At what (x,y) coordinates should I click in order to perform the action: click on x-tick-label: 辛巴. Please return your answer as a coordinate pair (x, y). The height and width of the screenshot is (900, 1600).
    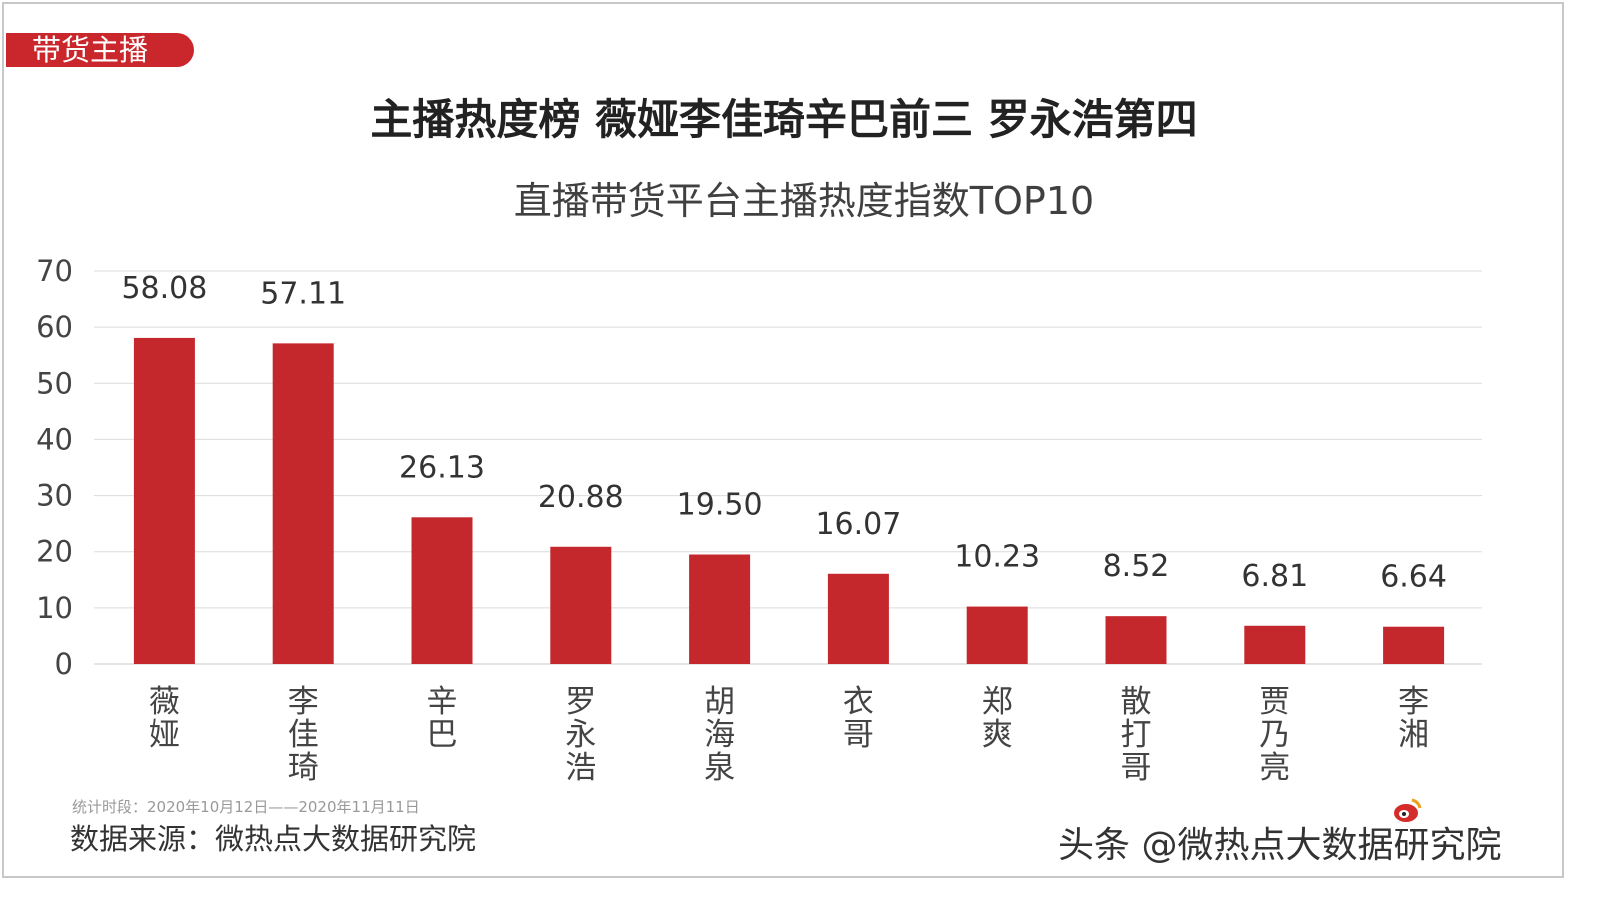
    Looking at the image, I should click on (442, 718).